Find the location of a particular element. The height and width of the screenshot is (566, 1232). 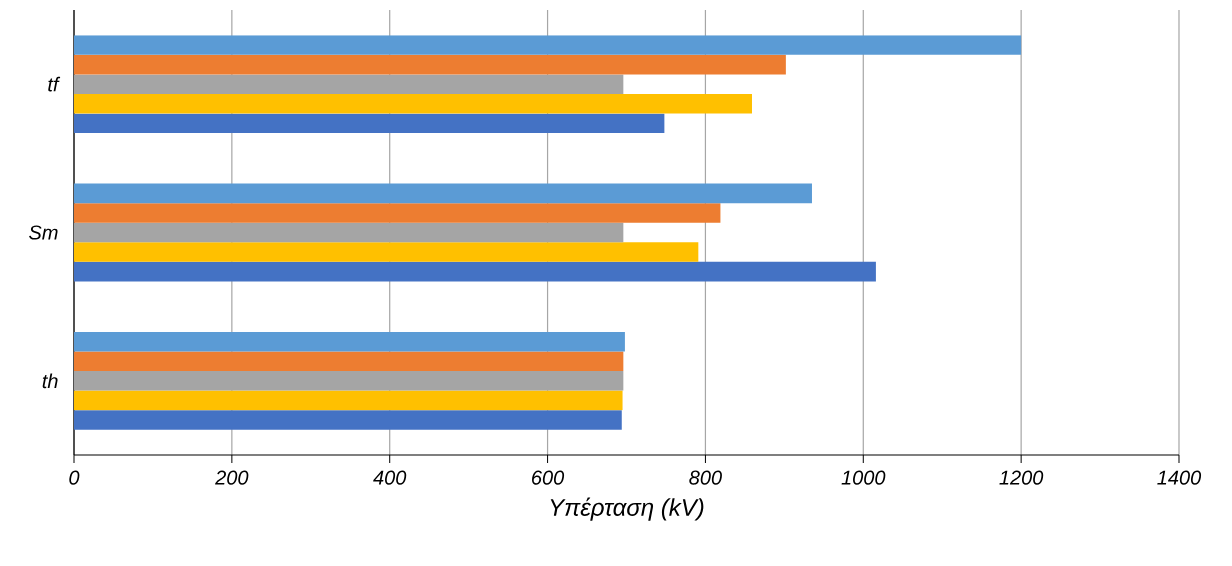

x-tick-label: 1400 is located at coordinates (1179, 477).